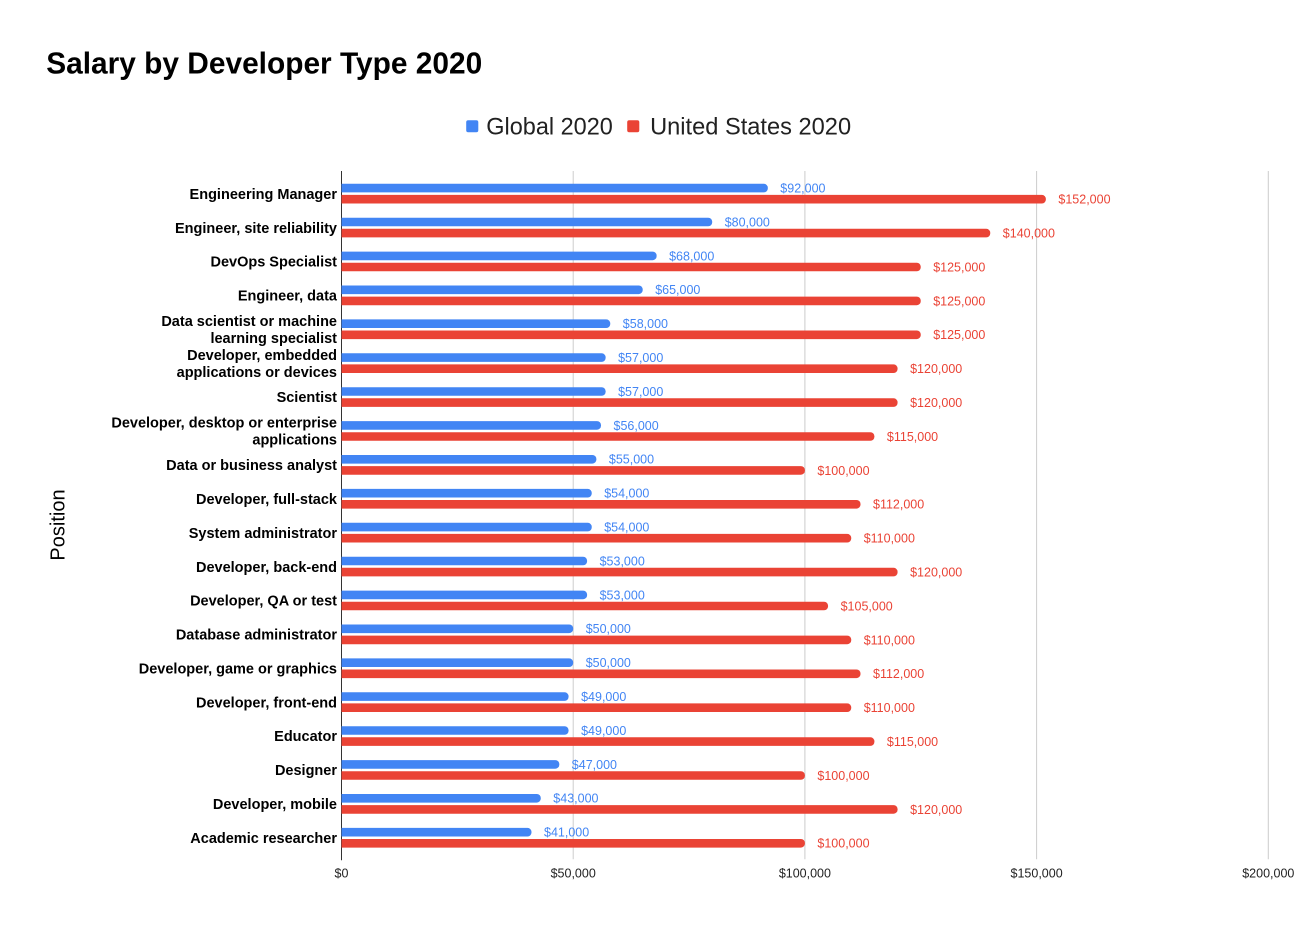 The height and width of the screenshot is (932, 1316). Describe the element at coordinates (1084, 200) in the screenshot. I see `svg-text: $152,000` at that location.